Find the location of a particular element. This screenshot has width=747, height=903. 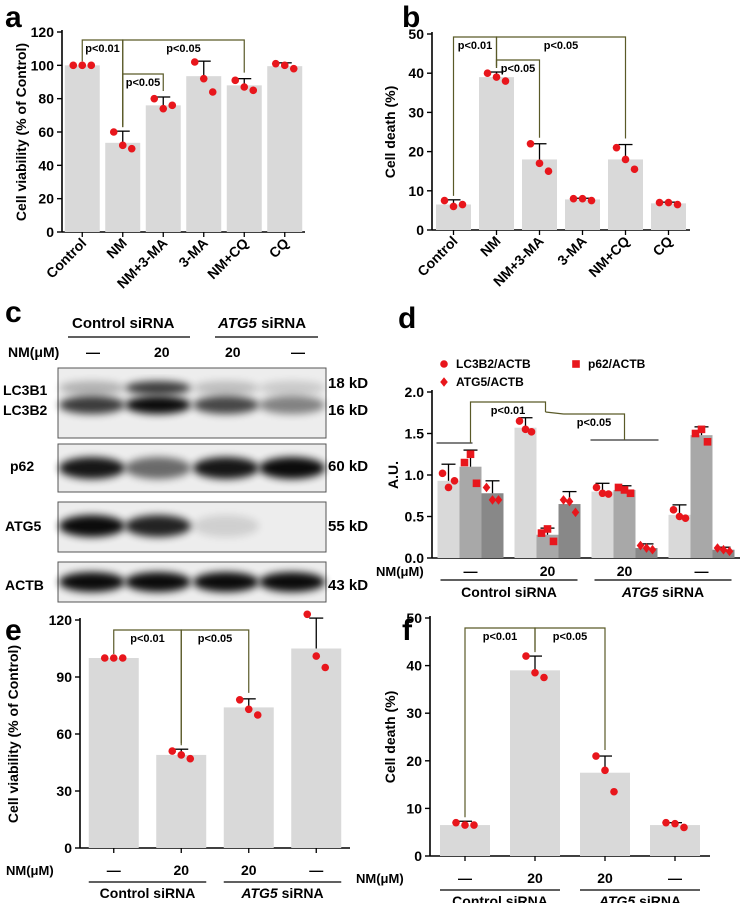

significance-connector is located at coordinates (554, 413).